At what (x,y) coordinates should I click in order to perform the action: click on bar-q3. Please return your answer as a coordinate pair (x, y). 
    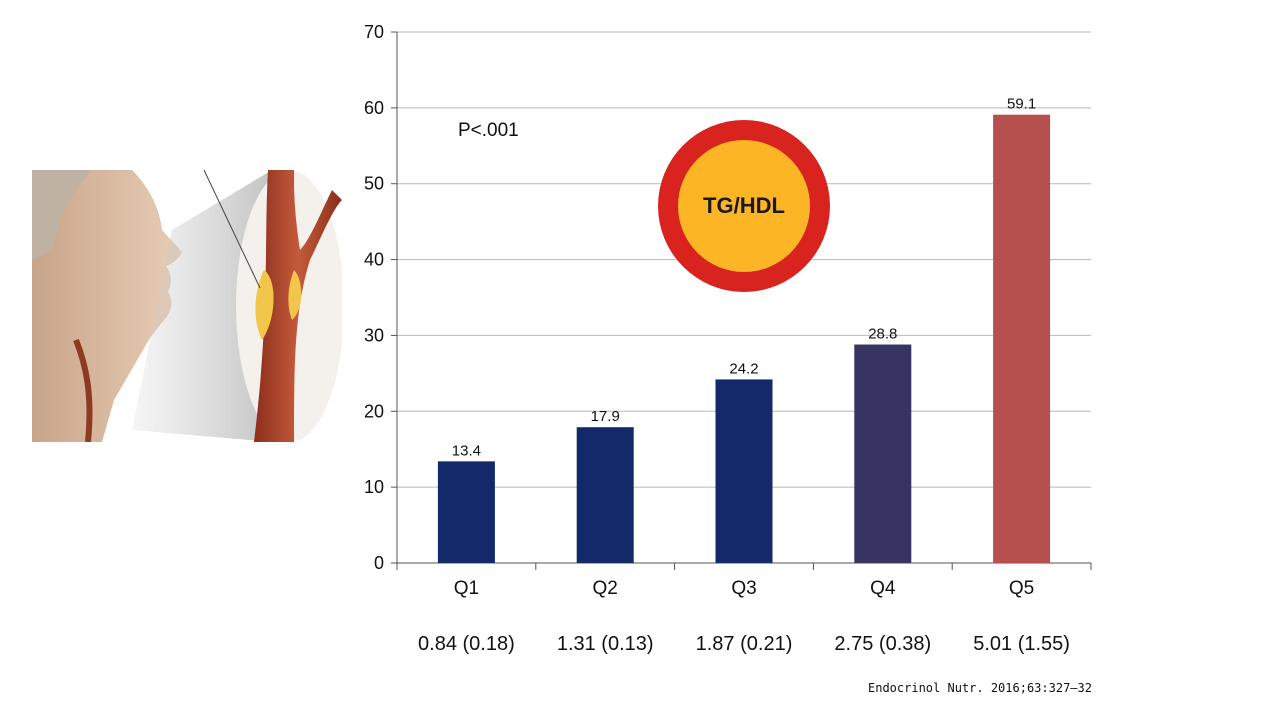
    Looking at the image, I should click on (744, 471).